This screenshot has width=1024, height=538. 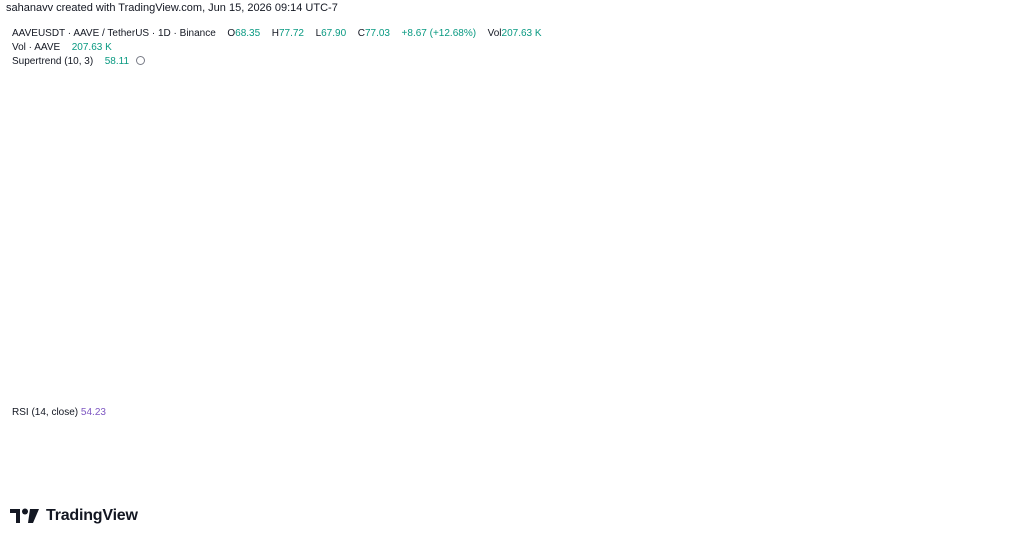 I want to click on rsi-tick-label: 25.00, so click(x=990, y=459).